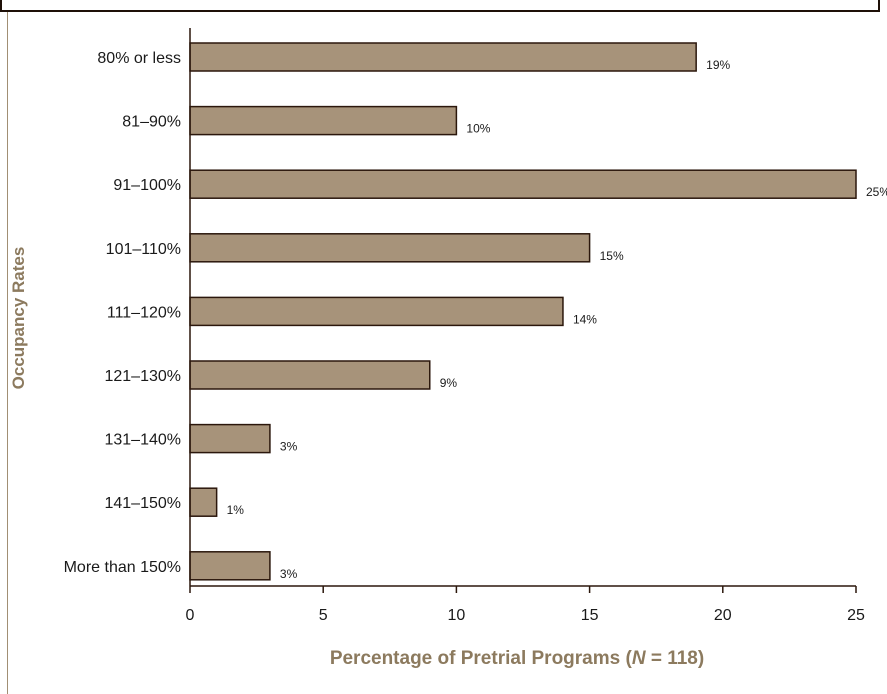 This screenshot has height=694, width=887. What do you see at coordinates (480, 658) in the screenshot?
I see `x-axis-title-prefix: Percentage of Pretrial Programs (` at bounding box center [480, 658].